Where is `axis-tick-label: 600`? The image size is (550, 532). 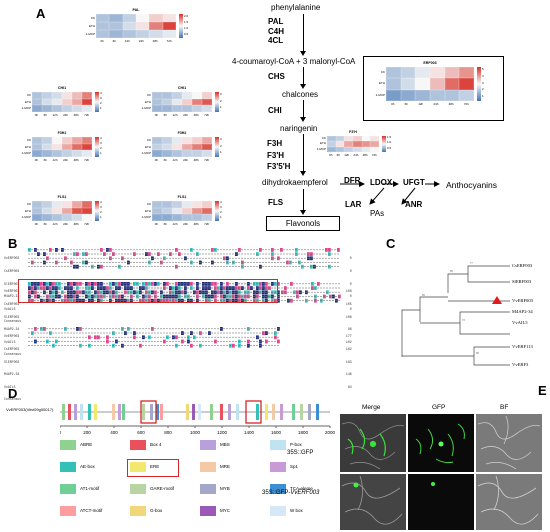 axis-tick-label: 600 is located at coordinates (141, 432).